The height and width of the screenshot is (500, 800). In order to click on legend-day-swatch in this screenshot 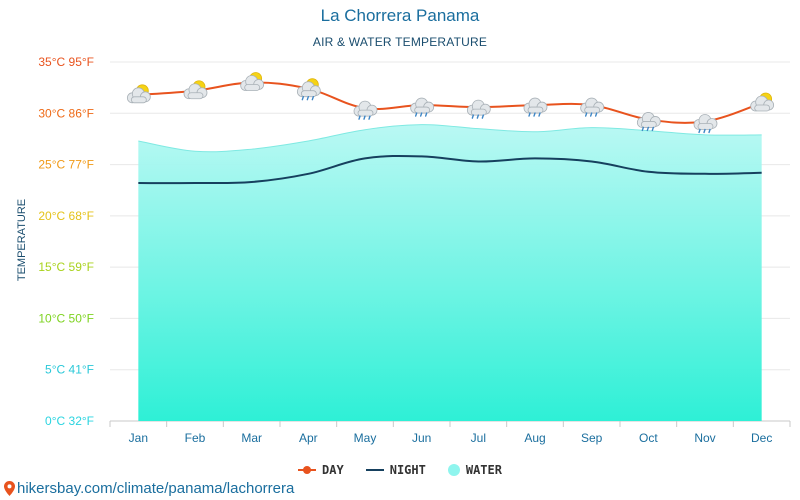, I will do `click(307, 470)`.